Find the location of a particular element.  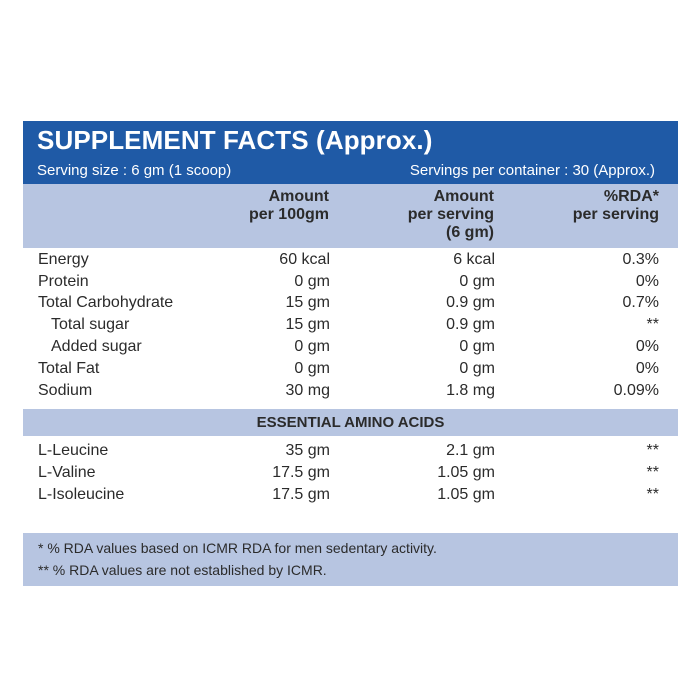

nutrient-label: Added sugar is located at coordinates (96, 346).